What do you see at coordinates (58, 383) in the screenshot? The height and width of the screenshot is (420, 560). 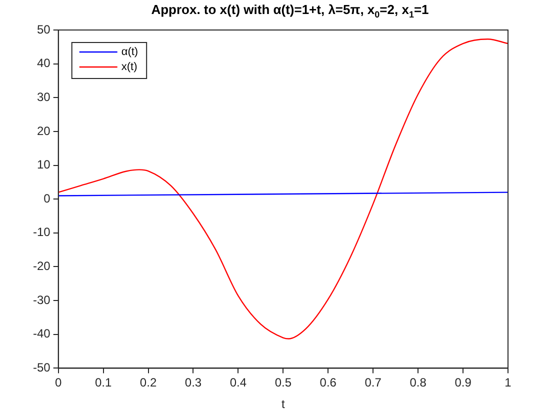 I see `x-tick-label: 0` at bounding box center [58, 383].